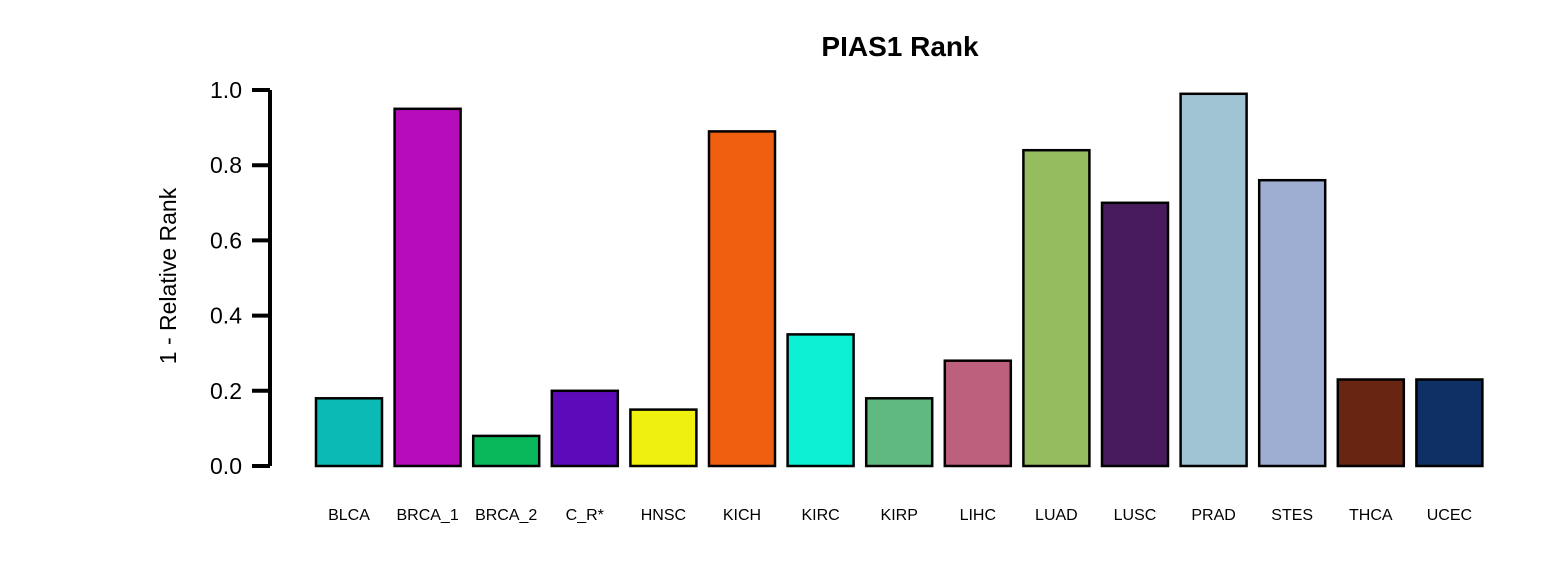 The width and height of the screenshot is (1560, 586). Describe the element at coordinates (1056, 308) in the screenshot. I see `bar-luad` at that location.